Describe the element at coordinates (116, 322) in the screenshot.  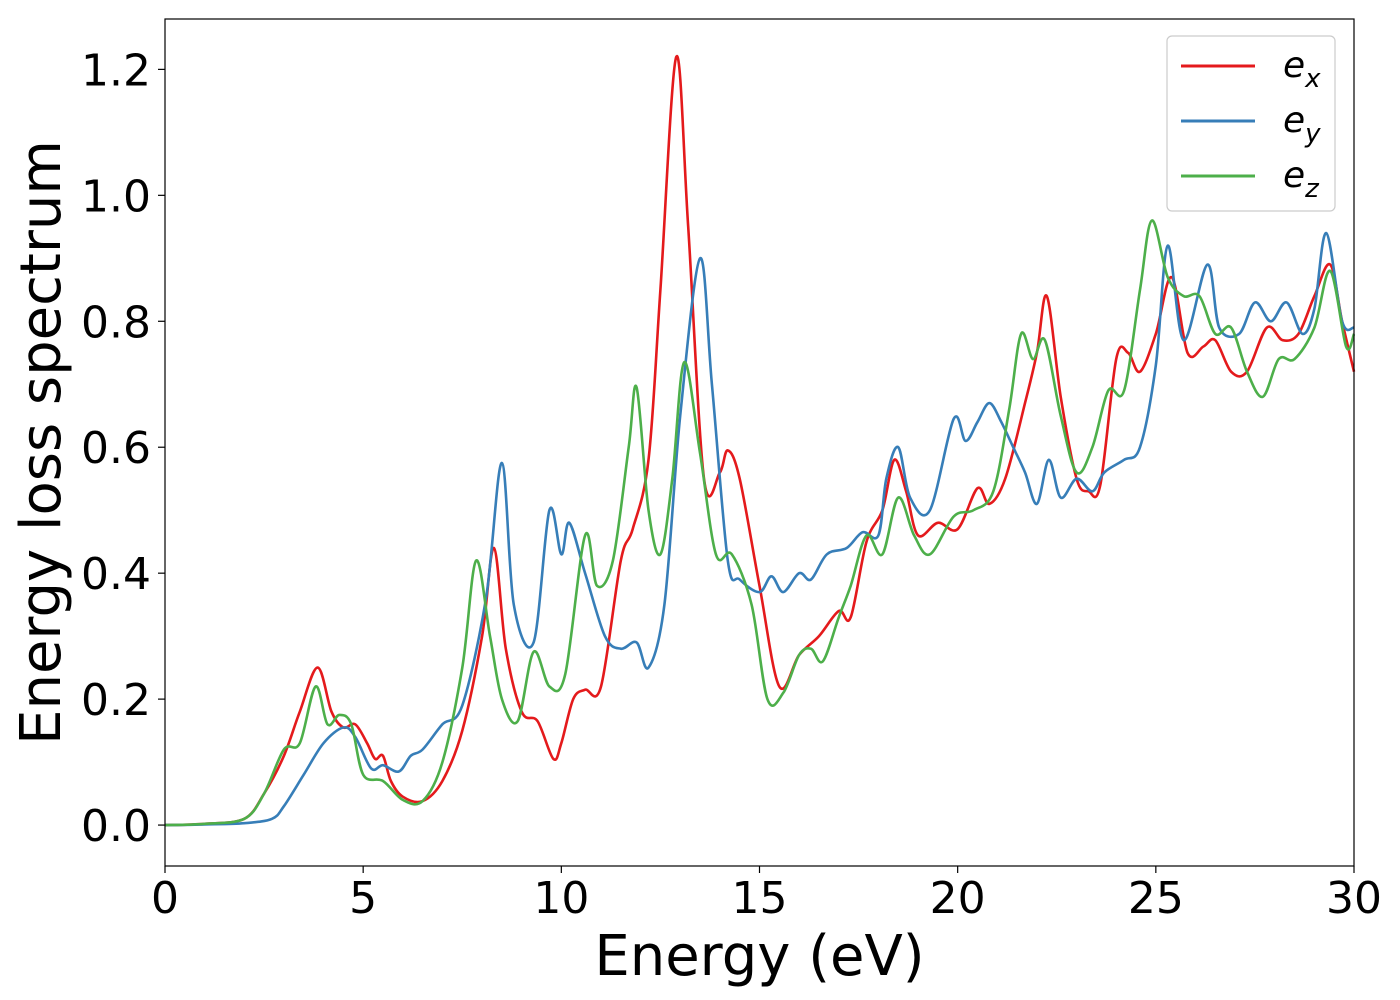
I see `y-tick-label: 0.8` at that location.